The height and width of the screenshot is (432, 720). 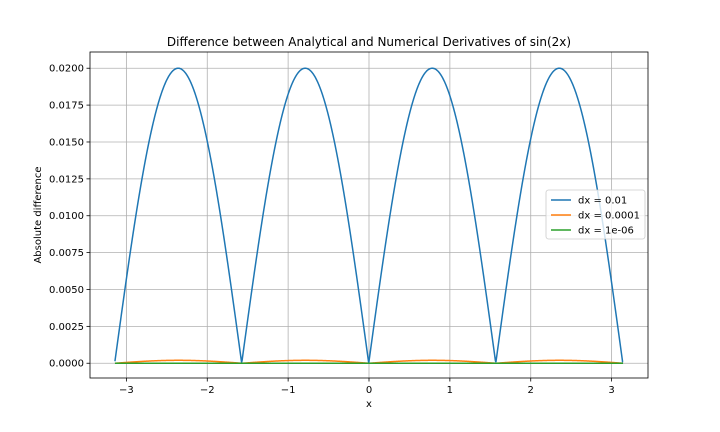 What do you see at coordinates (609, 216) in the screenshot?
I see `legend-label-2: dx = 0.0001` at bounding box center [609, 216].